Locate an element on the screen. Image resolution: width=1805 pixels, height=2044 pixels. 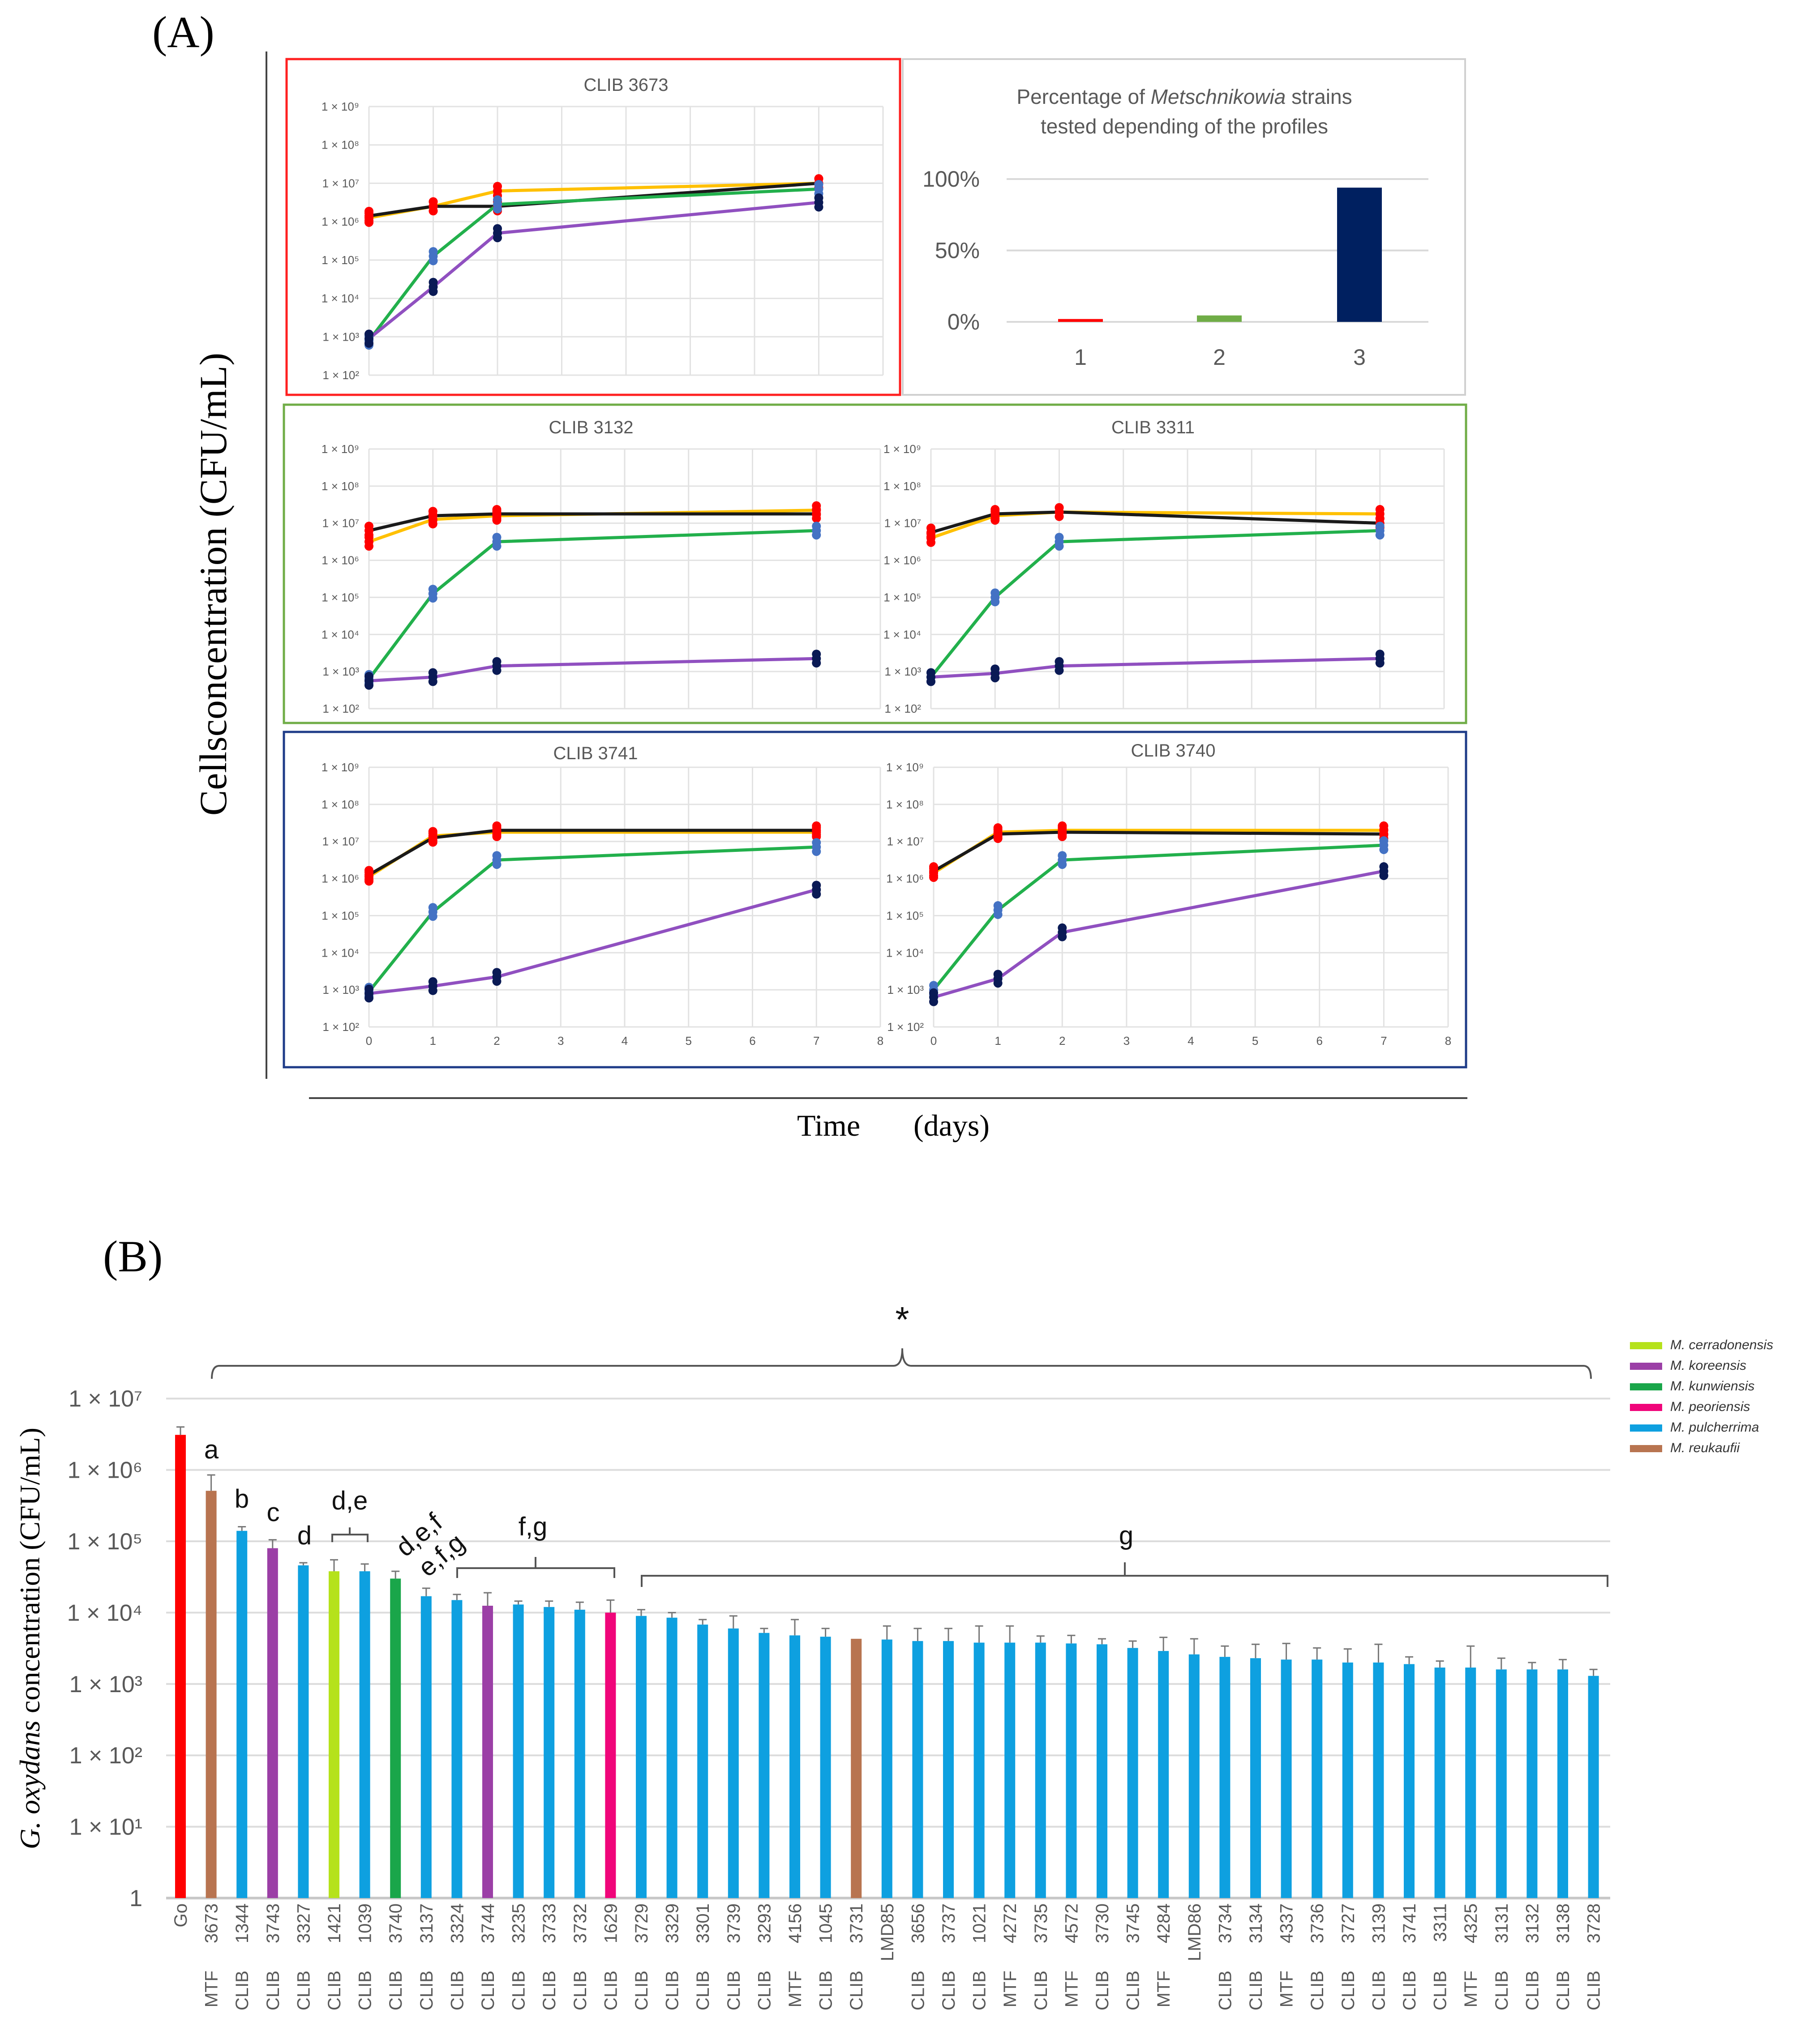
profile-1-frame is located at coordinates (593, 227).